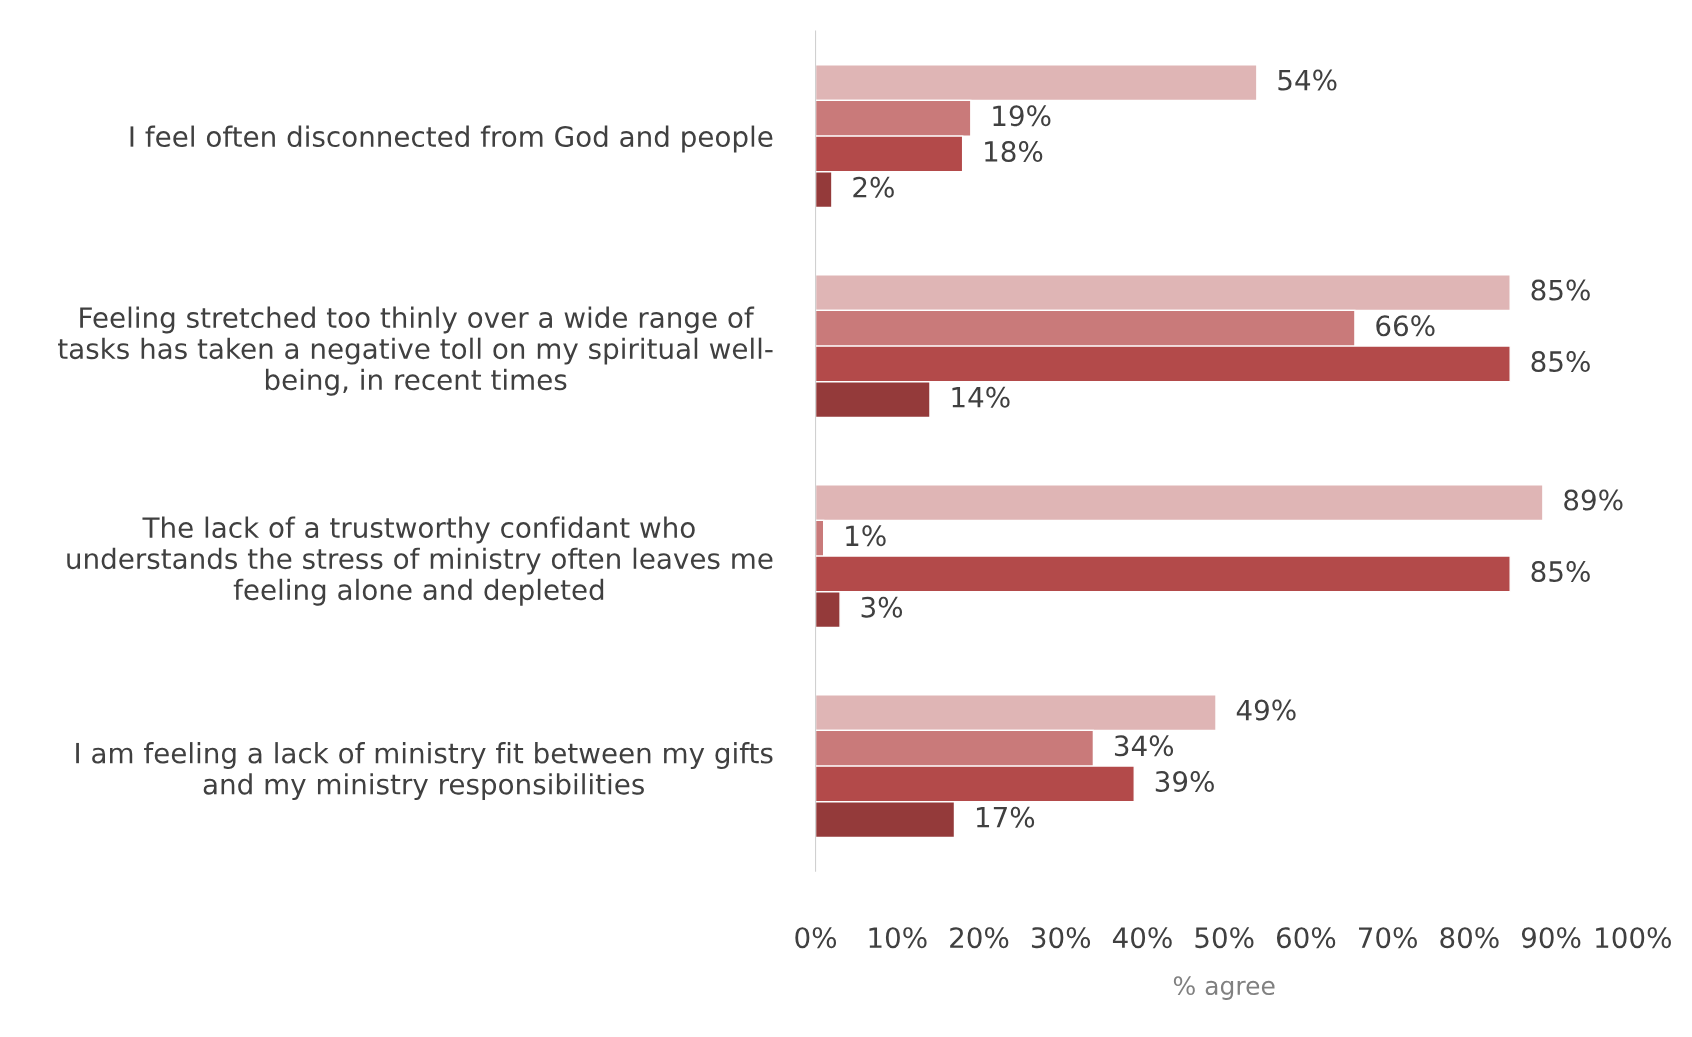 The image size is (1692, 1037). Describe the element at coordinates (1266, 710) in the screenshot. I see `data-label: 49%` at that location.